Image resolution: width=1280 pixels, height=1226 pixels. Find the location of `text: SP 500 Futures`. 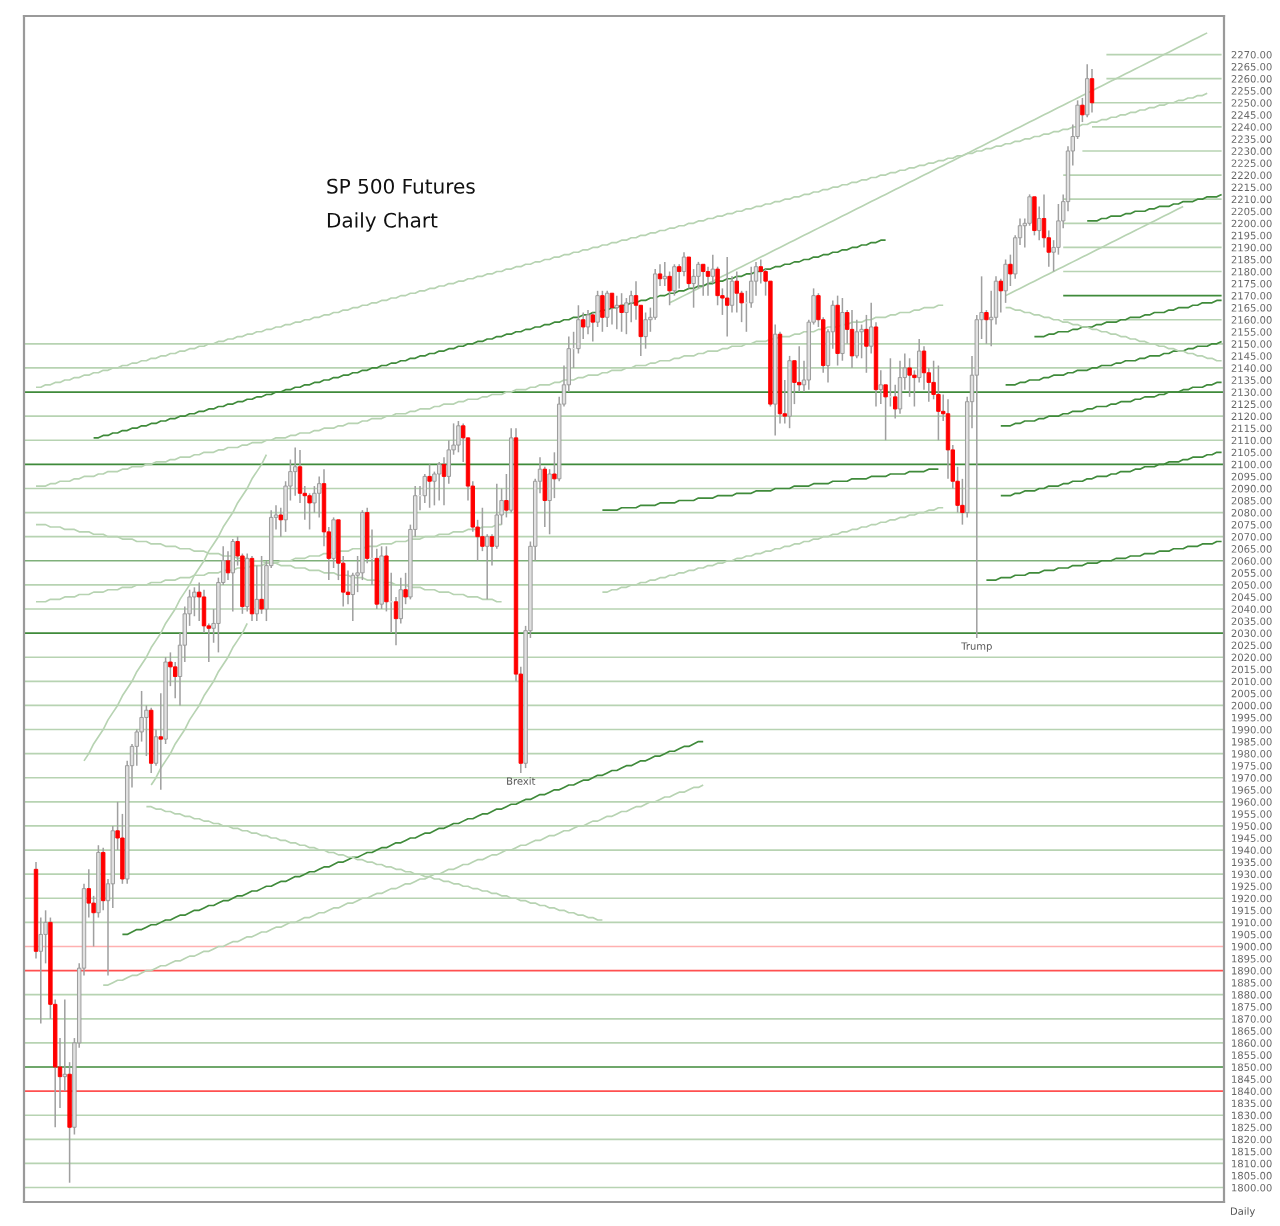

text: SP 500 Futures is located at coordinates (401, 186).